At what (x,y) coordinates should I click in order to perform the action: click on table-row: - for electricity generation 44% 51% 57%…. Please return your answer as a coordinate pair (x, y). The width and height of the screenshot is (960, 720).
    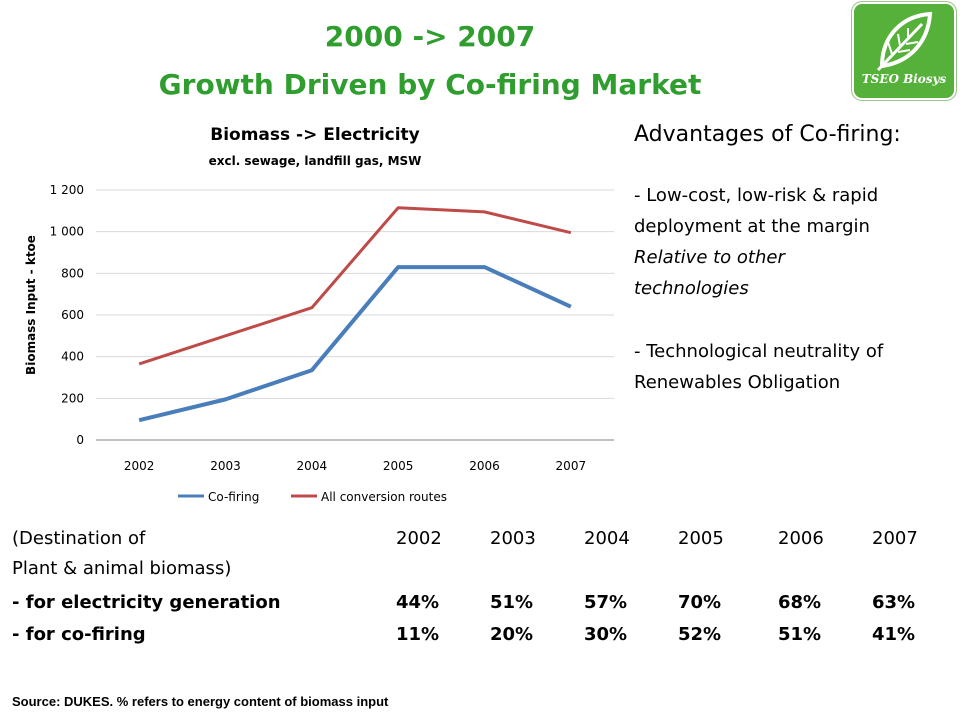
    Looking at the image, I should click on (482, 607).